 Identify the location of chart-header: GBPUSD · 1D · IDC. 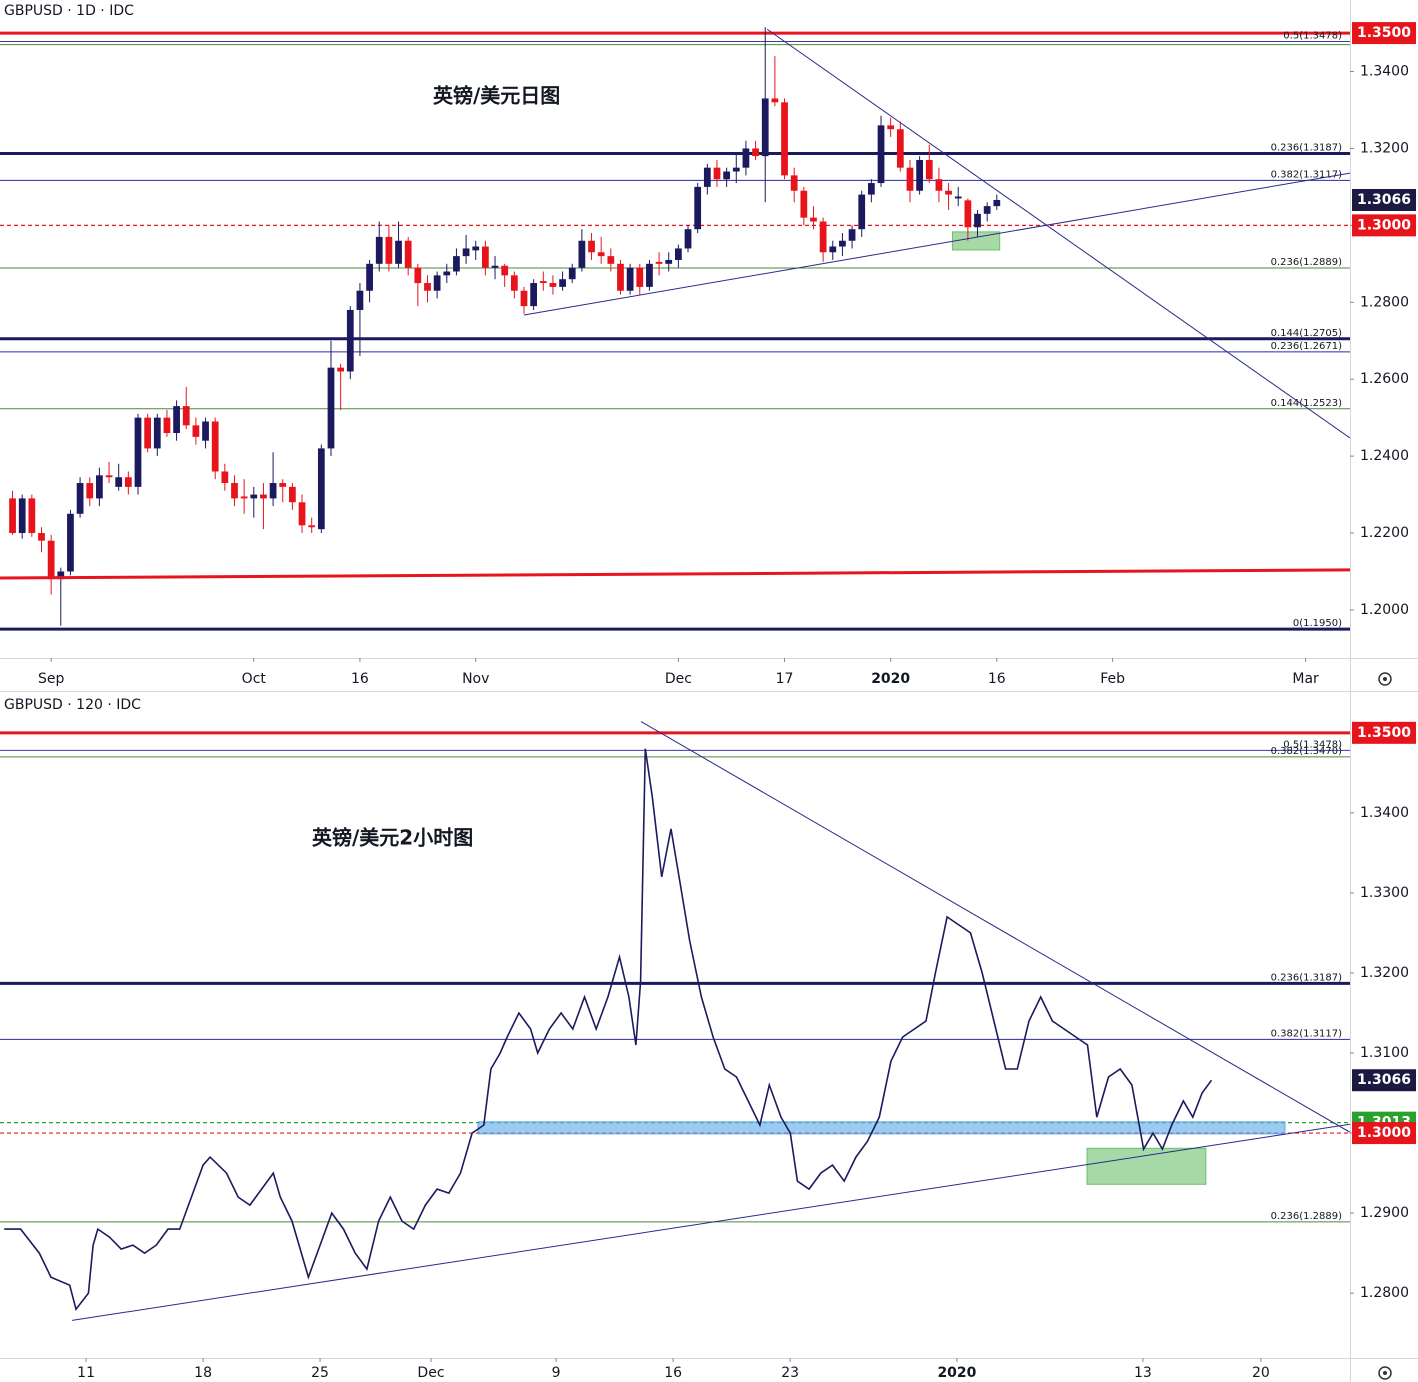
(69, 11).